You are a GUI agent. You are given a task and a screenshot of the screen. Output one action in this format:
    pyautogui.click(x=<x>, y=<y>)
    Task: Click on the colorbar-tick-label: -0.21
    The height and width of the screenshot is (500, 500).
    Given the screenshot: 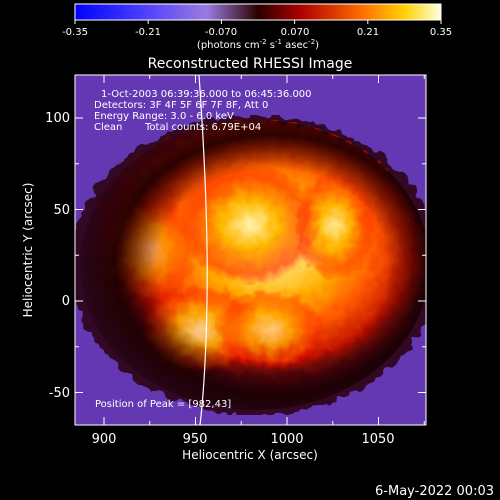 What is the action you would take?
    pyautogui.click(x=148, y=32)
    